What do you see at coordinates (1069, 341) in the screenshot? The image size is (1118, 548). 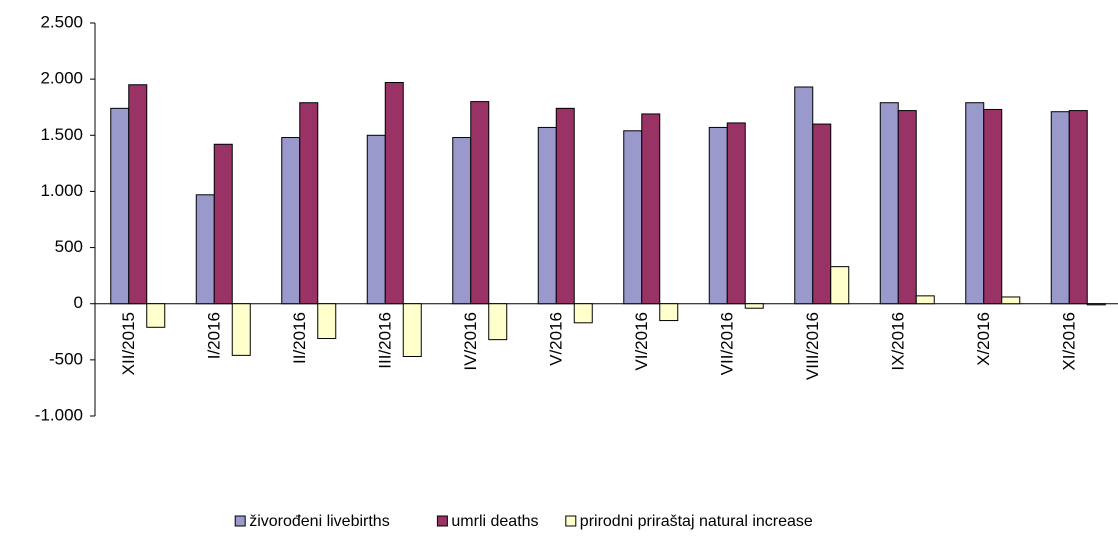 I see `x-tick-label: XI/2016` at bounding box center [1069, 341].